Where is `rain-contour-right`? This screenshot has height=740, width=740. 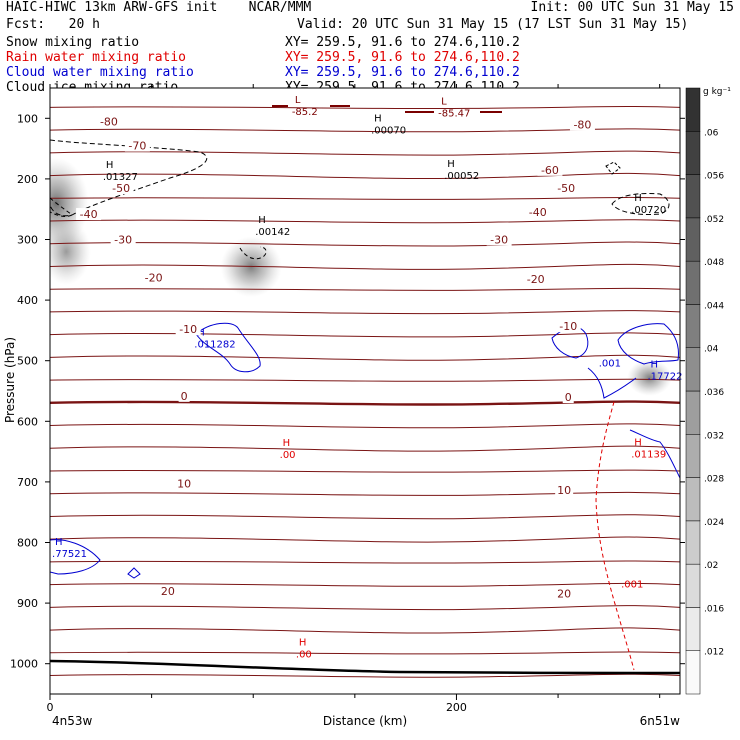 rain-contour-right is located at coordinates (615, 536).